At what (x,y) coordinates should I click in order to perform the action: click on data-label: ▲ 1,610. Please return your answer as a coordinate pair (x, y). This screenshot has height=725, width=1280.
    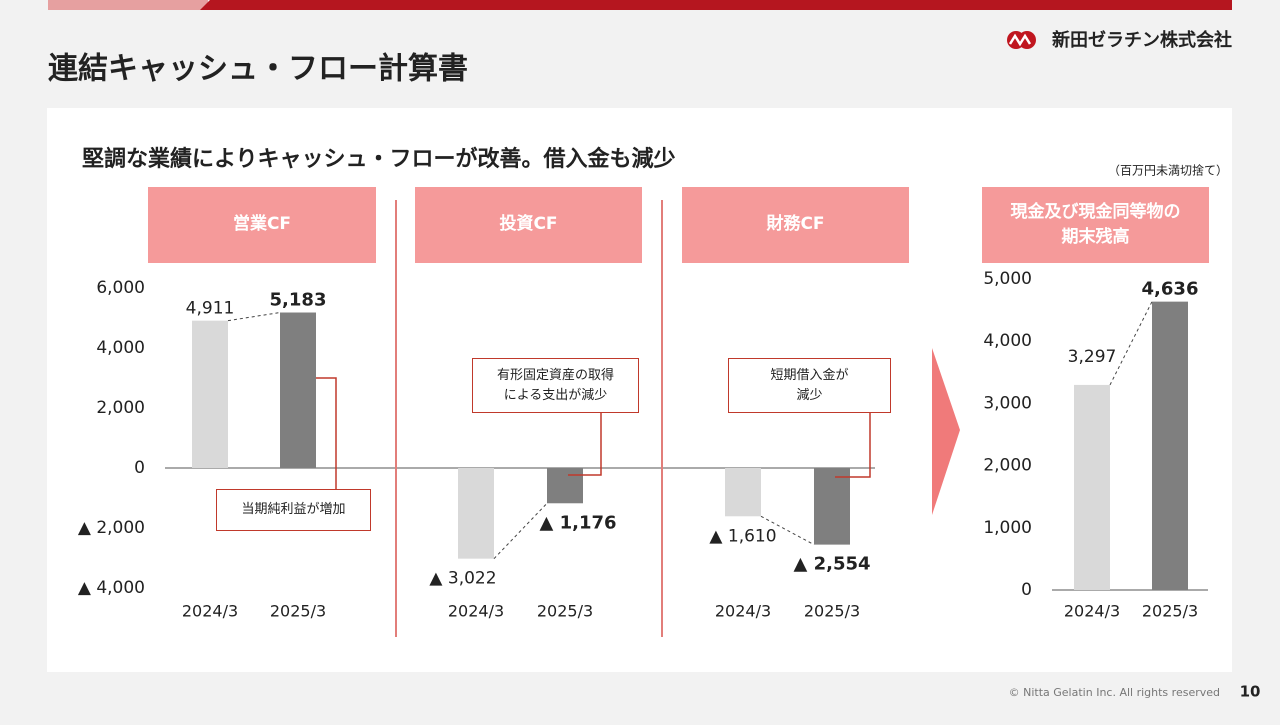
    Looking at the image, I should click on (742, 536).